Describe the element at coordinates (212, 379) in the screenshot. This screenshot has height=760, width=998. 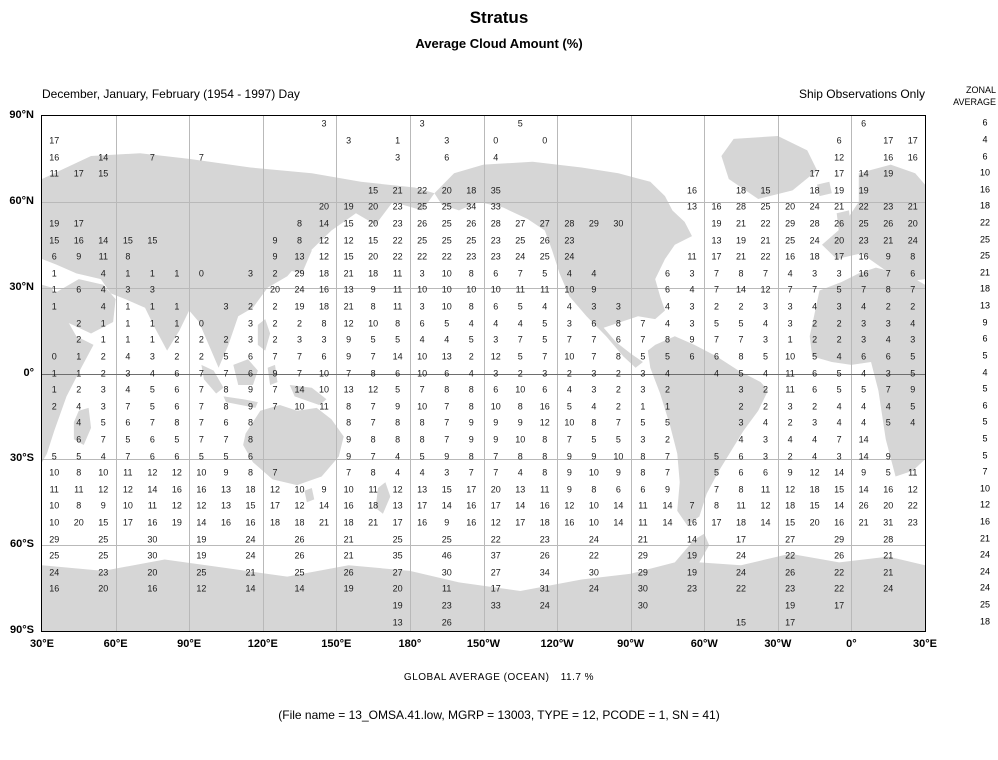
I see `landmass-sumatra` at that location.